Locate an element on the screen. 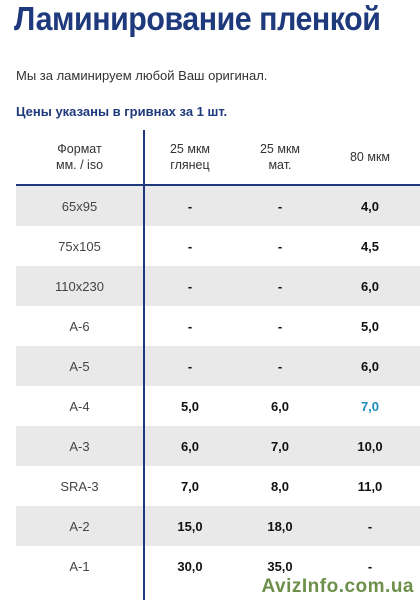 Image resolution: width=420 pixels, height=600 pixels. price-25mkm-gloss: 6,0 is located at coordinates (190, 446).